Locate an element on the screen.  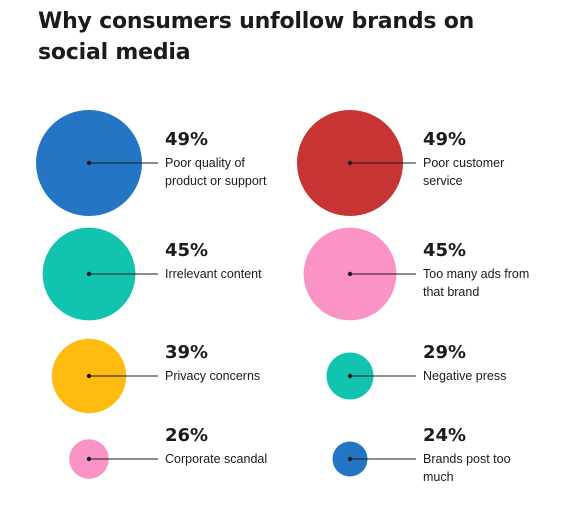
value-label-item-3: 45% is located at coordinates (445, 250).